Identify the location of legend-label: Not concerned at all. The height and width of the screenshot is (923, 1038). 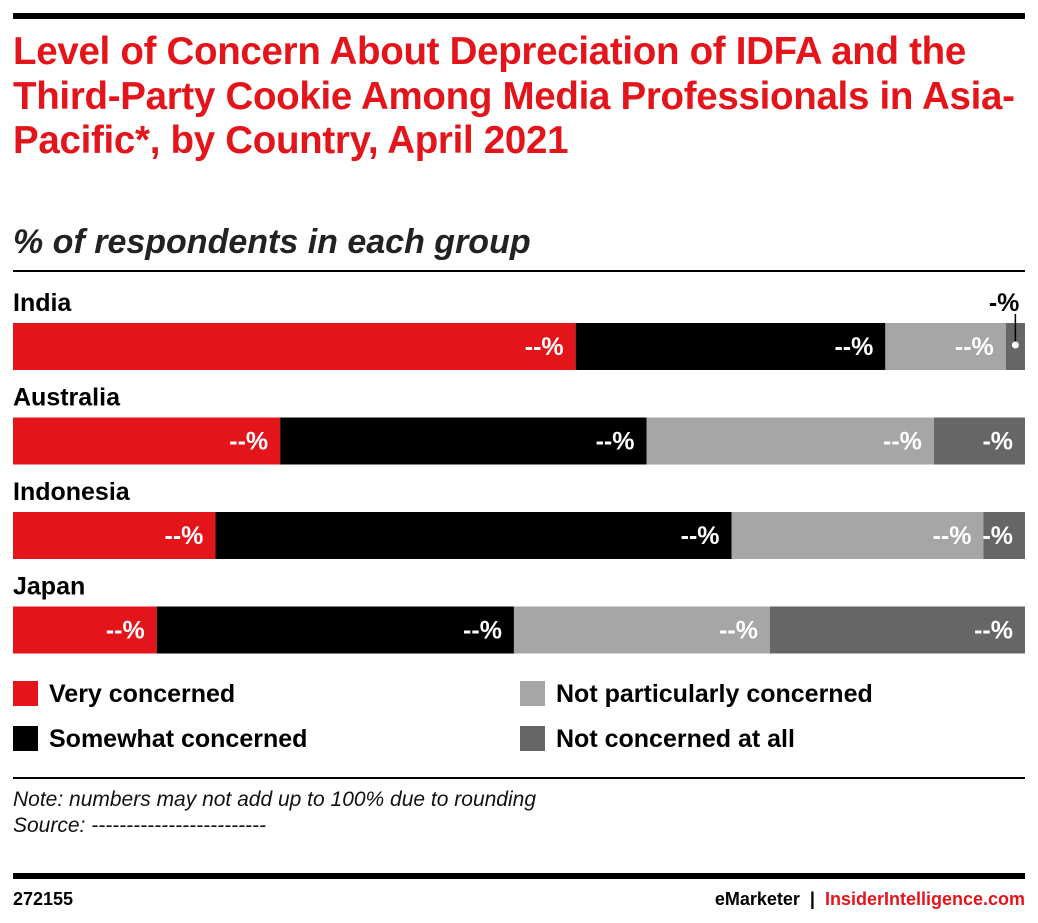
(675, 739).